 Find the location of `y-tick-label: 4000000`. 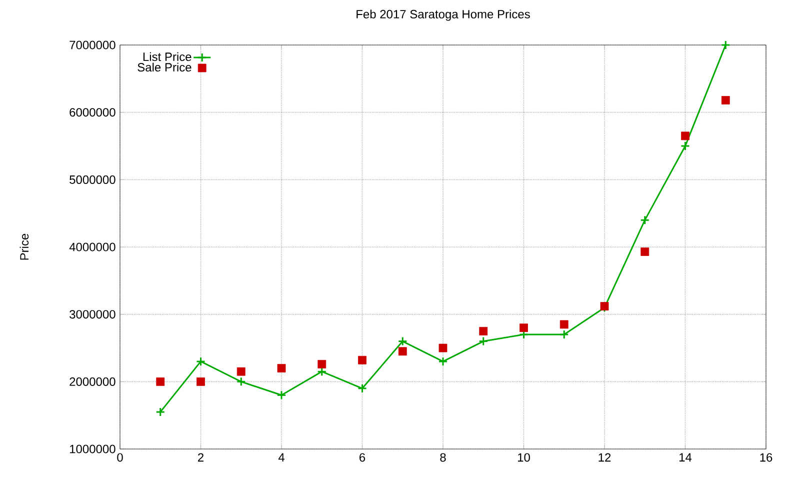

y-tick-label: 4000000 is located at coordinates (92, 247).